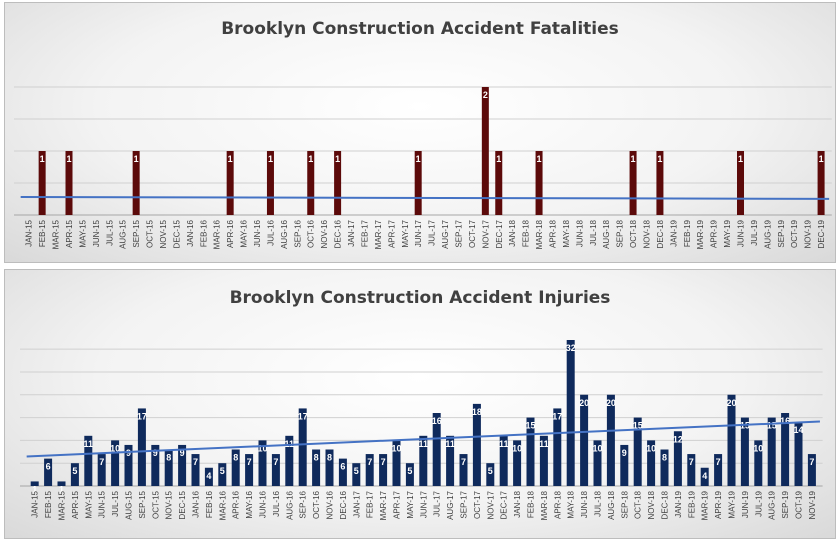 This screenshot has width=840, height=541. Describe the element at coordinates (785, 504) in the screenshot. I see `chart-1-tick-label: SEP-19` at that location.